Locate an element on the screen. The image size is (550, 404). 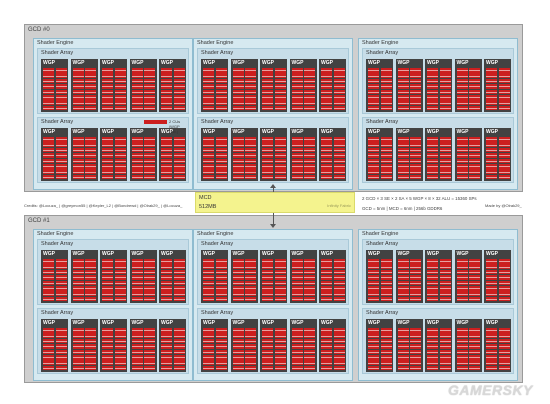
legend-text: 2 CUs /WGP (est.) is located at coordinates (175, 126).